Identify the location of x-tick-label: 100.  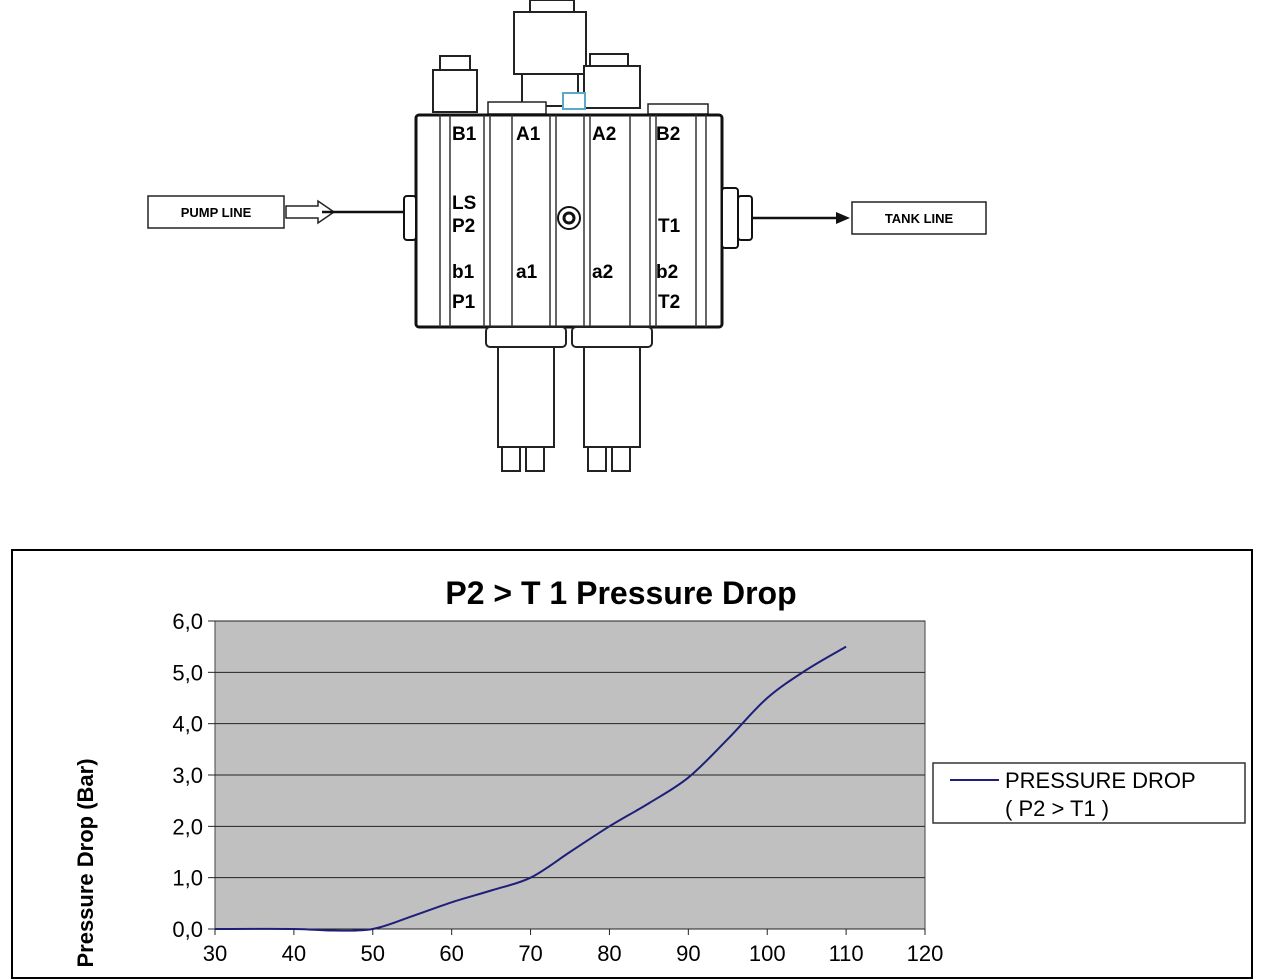
(767, 953).